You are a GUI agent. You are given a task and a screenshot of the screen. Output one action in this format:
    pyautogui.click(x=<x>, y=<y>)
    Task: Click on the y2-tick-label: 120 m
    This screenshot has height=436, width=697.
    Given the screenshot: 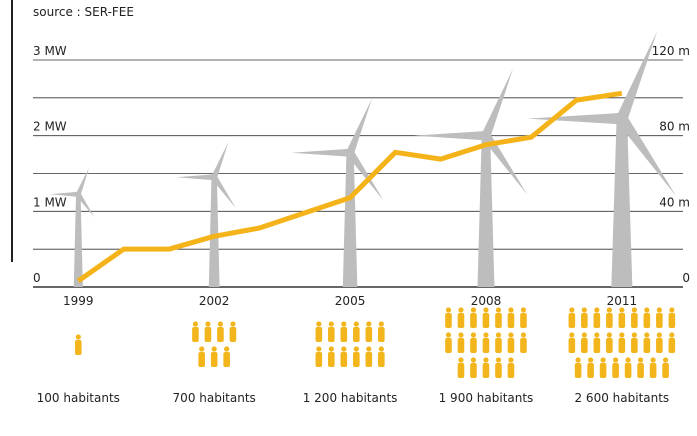 What is the action you would take?
    pyautogui.click(x=671, y=51)
    